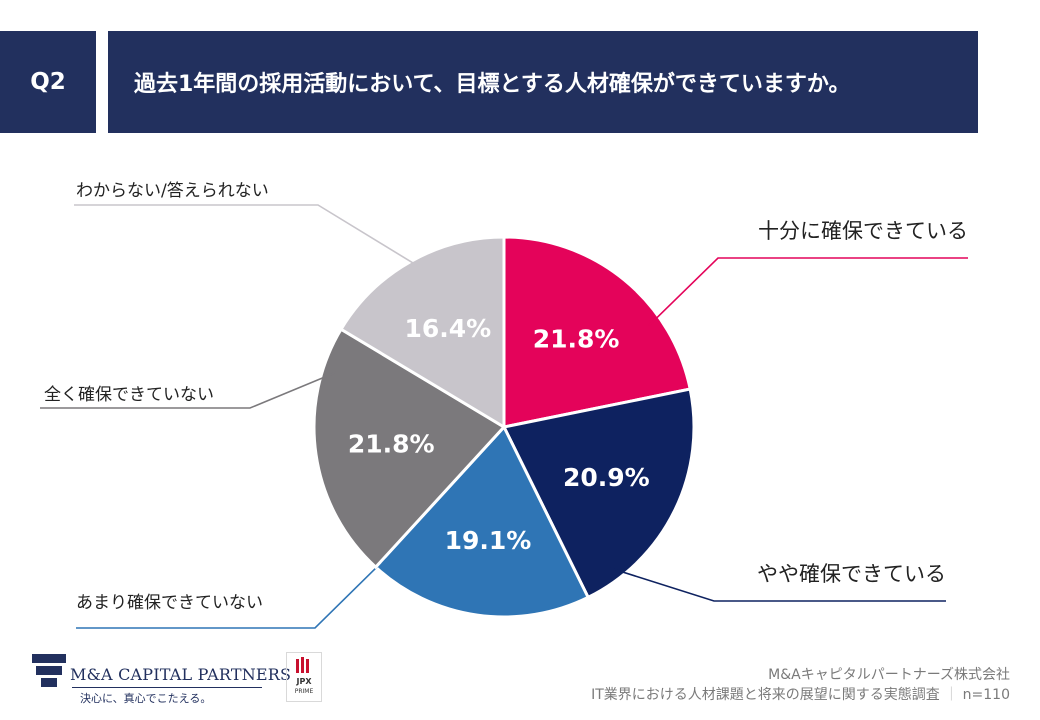 The width and height of the screenshot is (1040, 720). Describe the element at coordinates (169, 603) in the screenshot. I see `slice-category-label: あまり確保できていない` at that location.